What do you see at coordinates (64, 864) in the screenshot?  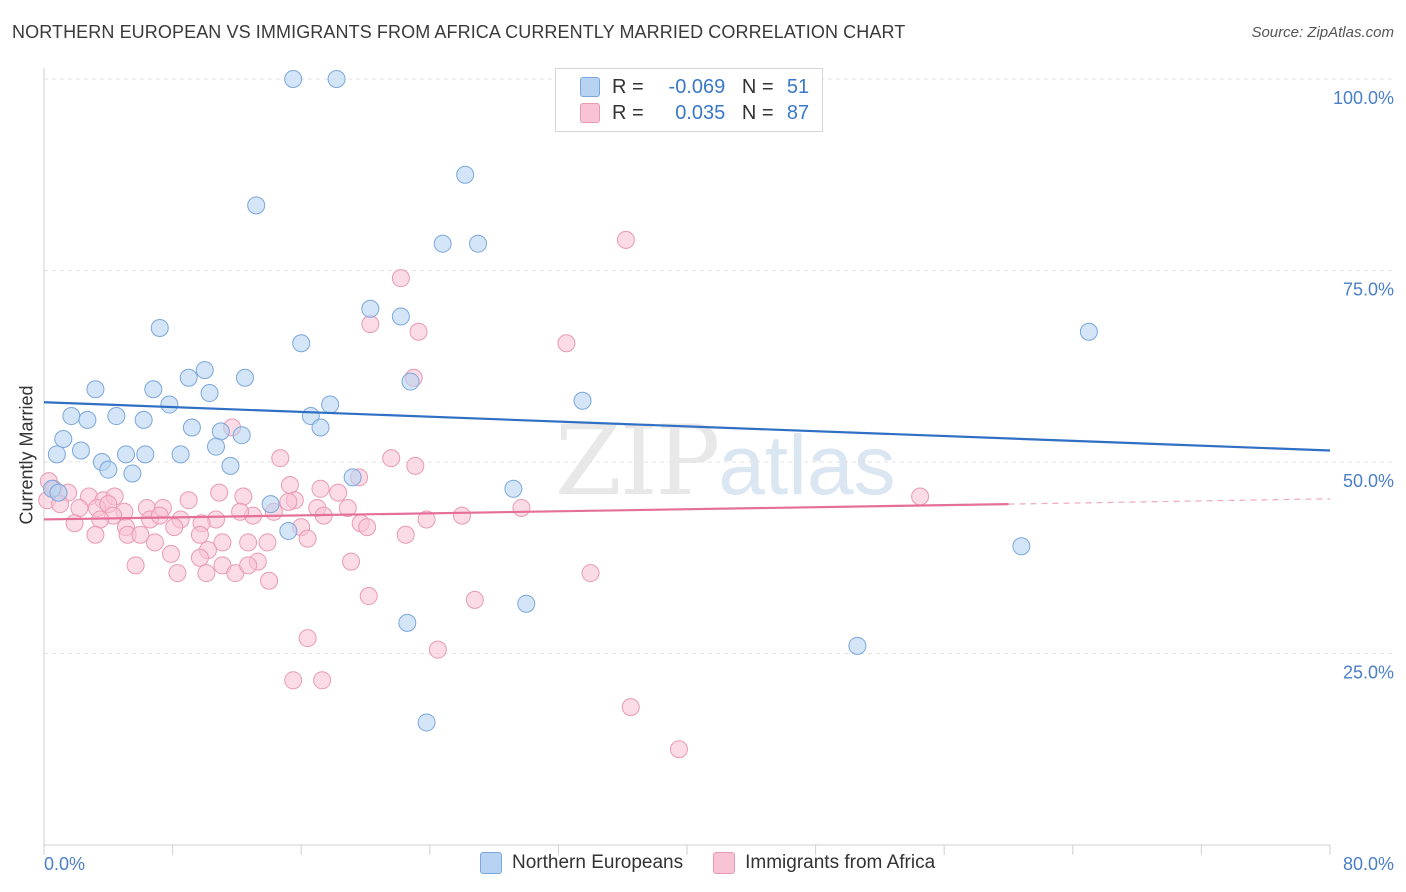 I see `x-tick-label: 0.0%` at bounding box center [64, 864].